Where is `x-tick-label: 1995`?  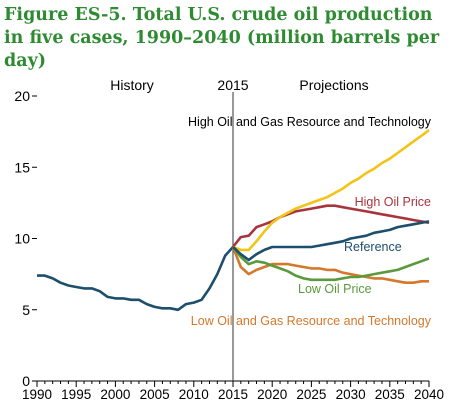 x-tick-label: 1995 is located at coordinates (76, 394).